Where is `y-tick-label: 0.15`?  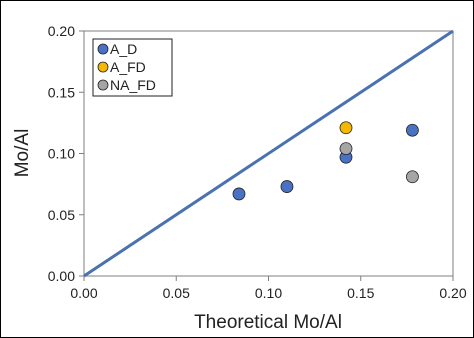 y-tick-label: 0.15 is located at coordinates (61, 92).